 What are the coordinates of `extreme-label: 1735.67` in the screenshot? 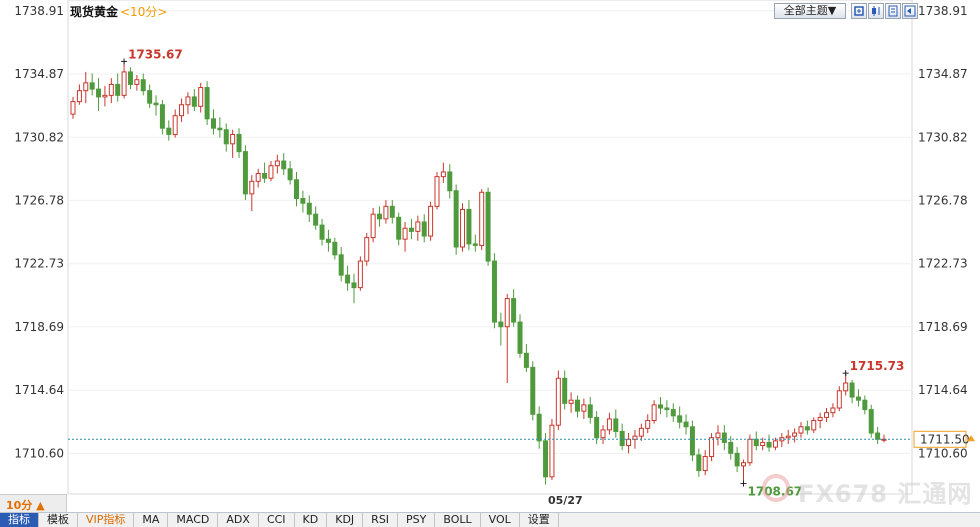 It's located at (155, 54).